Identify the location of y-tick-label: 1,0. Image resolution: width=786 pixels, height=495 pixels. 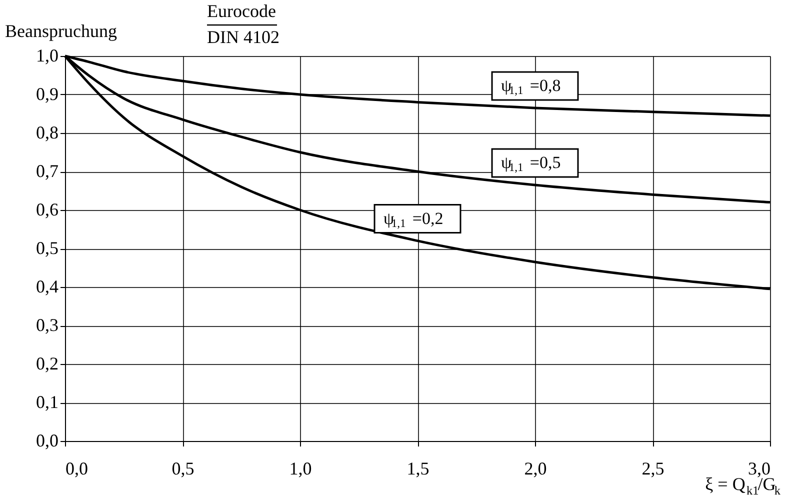
(47, 56).